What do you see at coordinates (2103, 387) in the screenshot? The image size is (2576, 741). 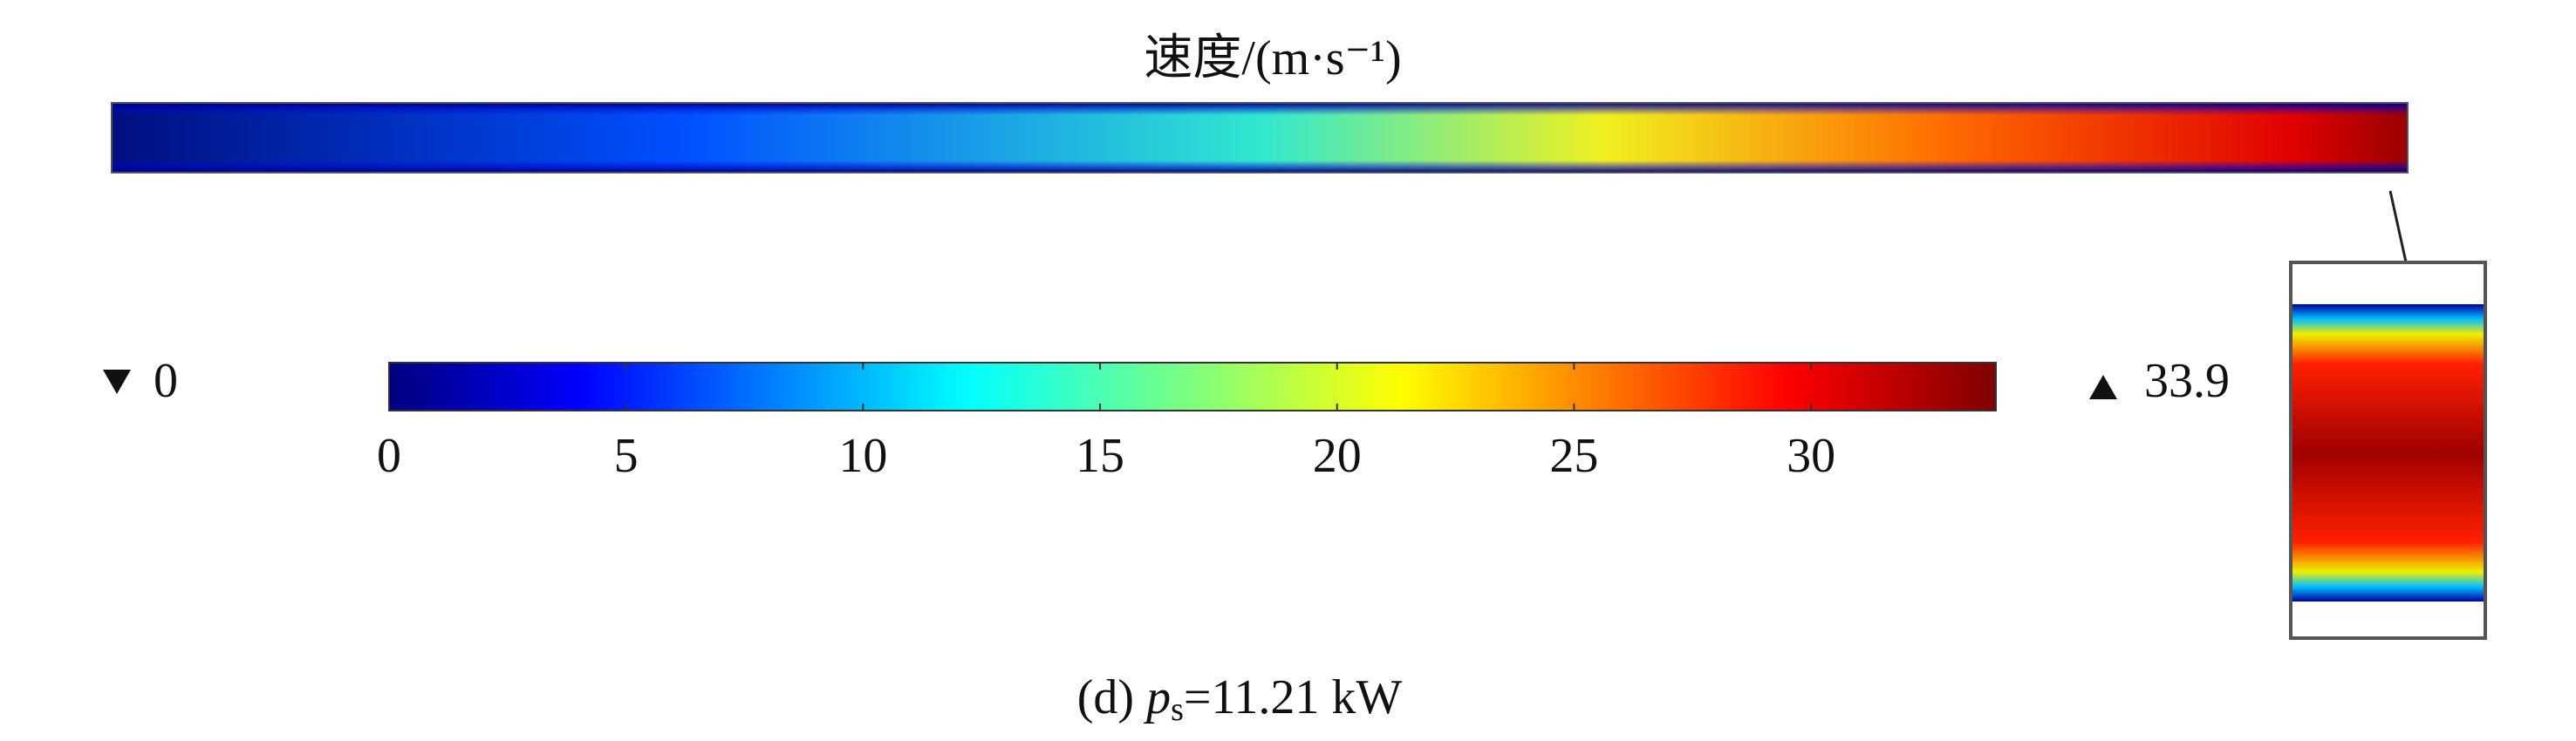 I see `max-marker` at bounding box center [2103, 387].